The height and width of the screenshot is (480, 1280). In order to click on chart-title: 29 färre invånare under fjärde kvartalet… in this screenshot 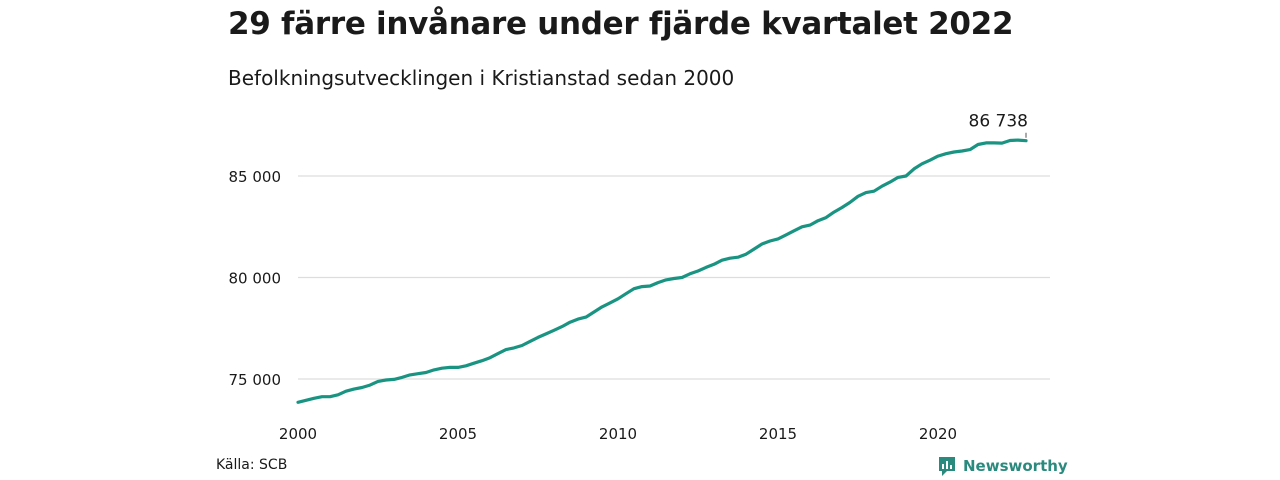, I will do `click(621, 24)`.